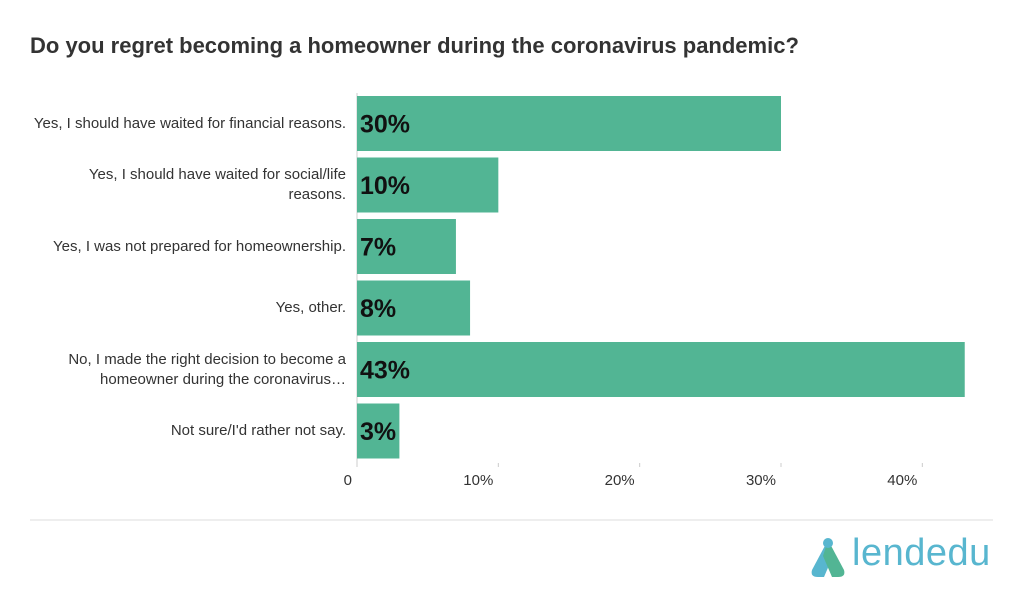 This screenshot has width=1024, height=595. I want to click on value-label: 3%, so click(378, 432).